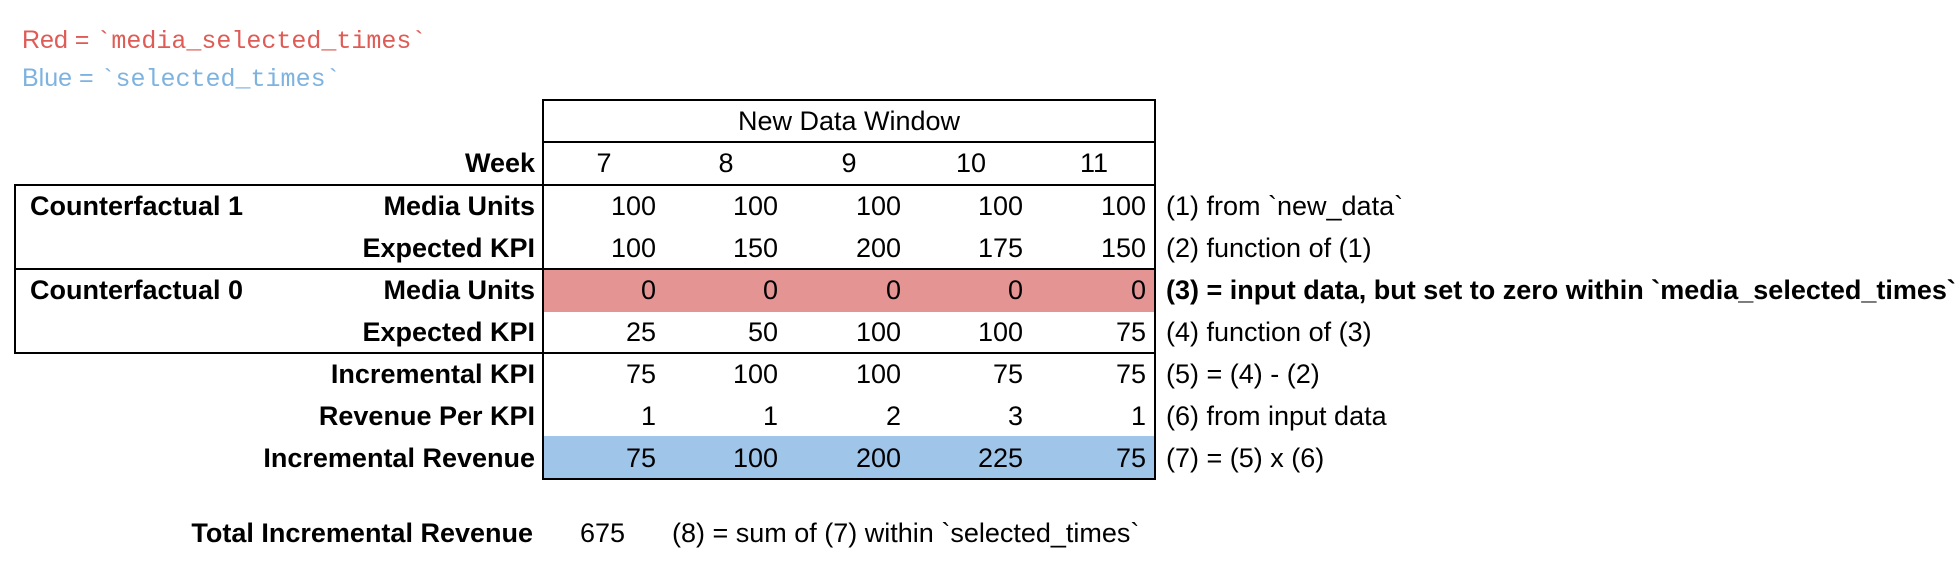 This screenshot has width=1960, height=574. I want to click on row-annotation: (7) = (5) x (6), so click(1245, 458).